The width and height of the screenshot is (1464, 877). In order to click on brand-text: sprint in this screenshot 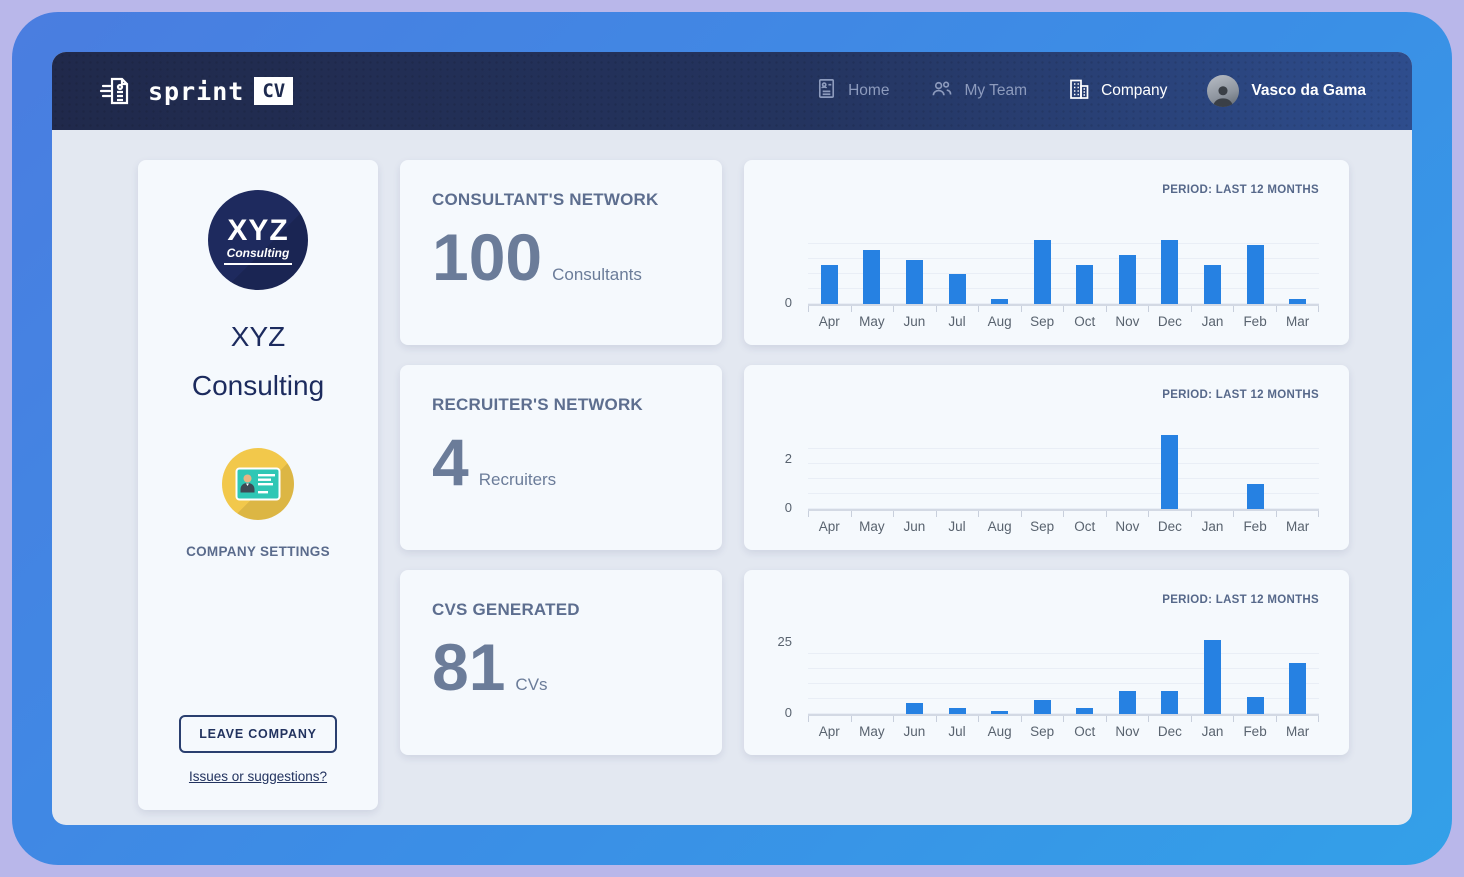, I will do `click(196, 91)`.